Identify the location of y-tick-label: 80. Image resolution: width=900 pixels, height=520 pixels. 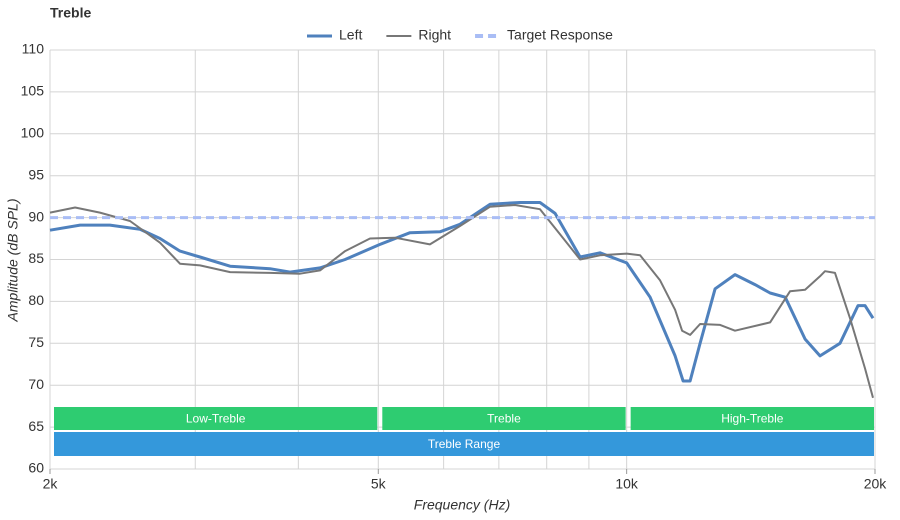
(36, 300).